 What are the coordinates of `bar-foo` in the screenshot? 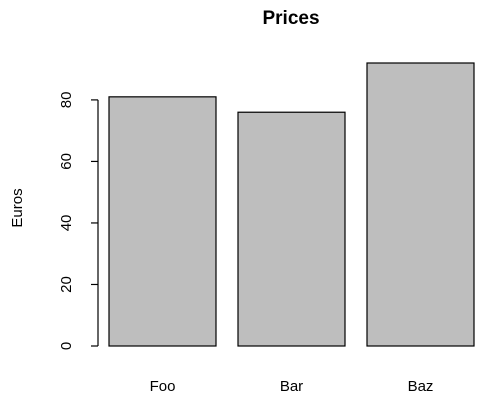 It's located at (162, 221).